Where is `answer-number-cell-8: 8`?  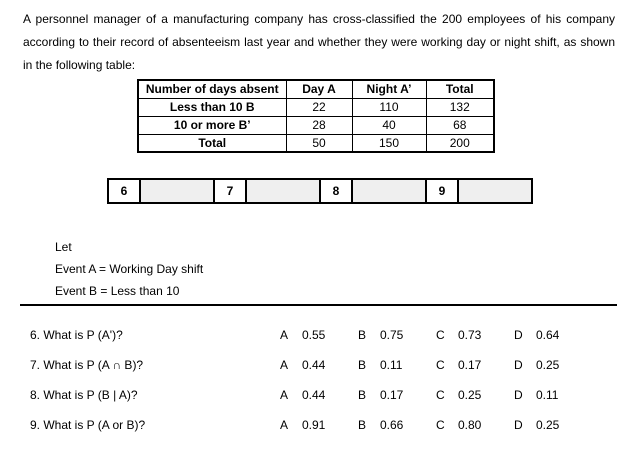 answer-number-cell-8: 8 is located at coordinates (336, 191).